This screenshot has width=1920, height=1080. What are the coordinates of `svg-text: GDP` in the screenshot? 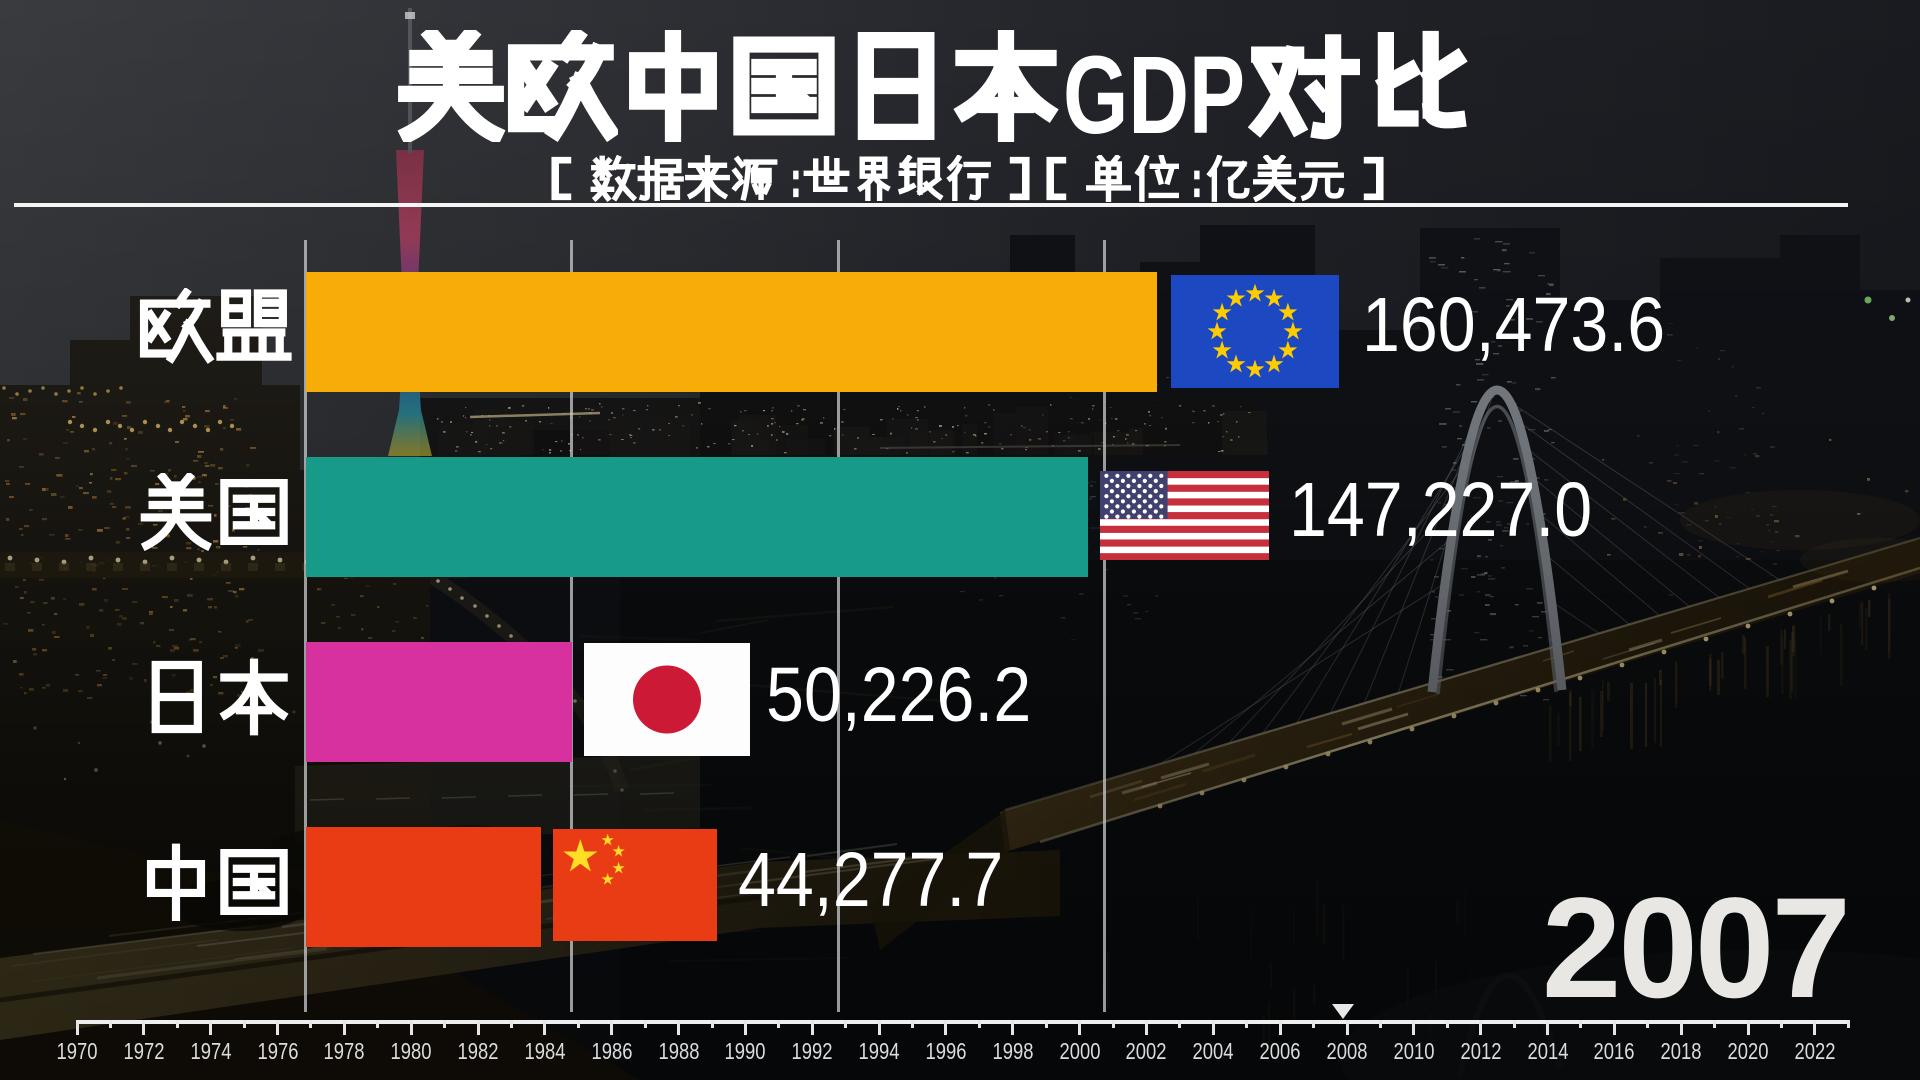 It's located at (1154, 88).